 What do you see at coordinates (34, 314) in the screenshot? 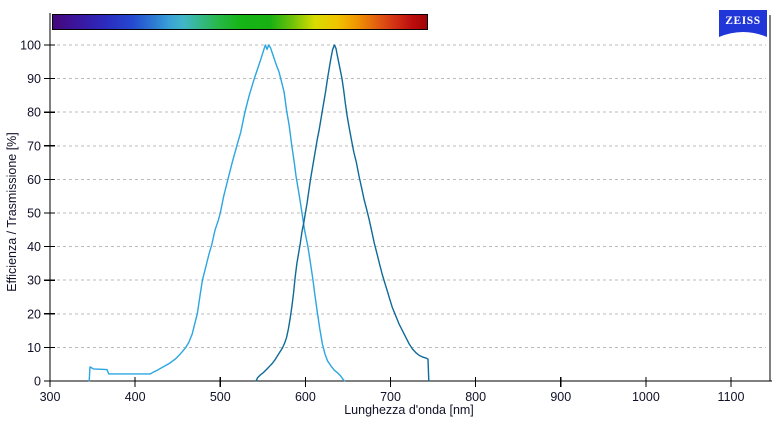
I see `y-tick-label-20: 20` at bounding box center [34, 314].